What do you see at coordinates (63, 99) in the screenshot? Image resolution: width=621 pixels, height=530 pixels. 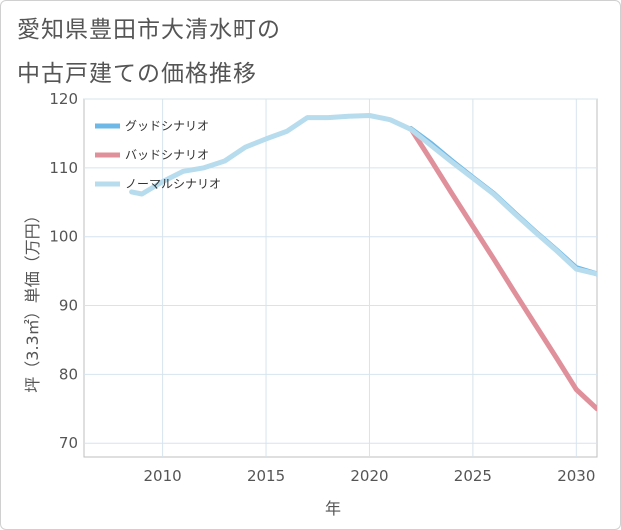 I see `y-tick-label: 120` at bounding box center [63, 99].